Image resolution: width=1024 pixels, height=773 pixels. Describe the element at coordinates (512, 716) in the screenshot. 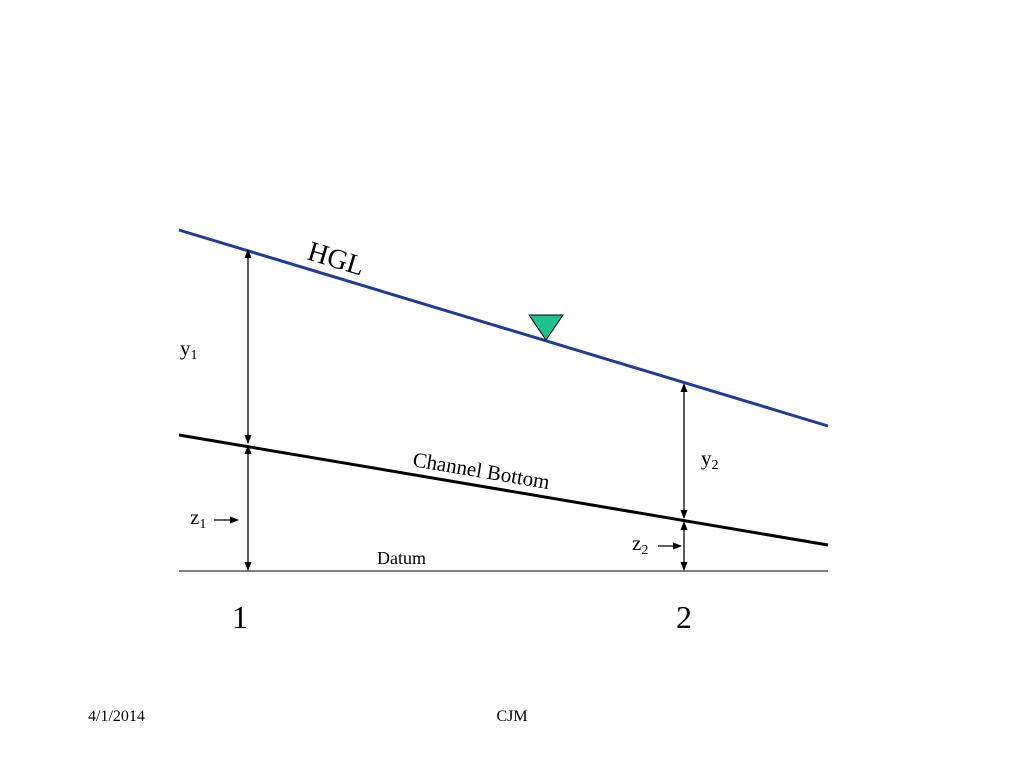

I see `footer-author: CJM` at that location.